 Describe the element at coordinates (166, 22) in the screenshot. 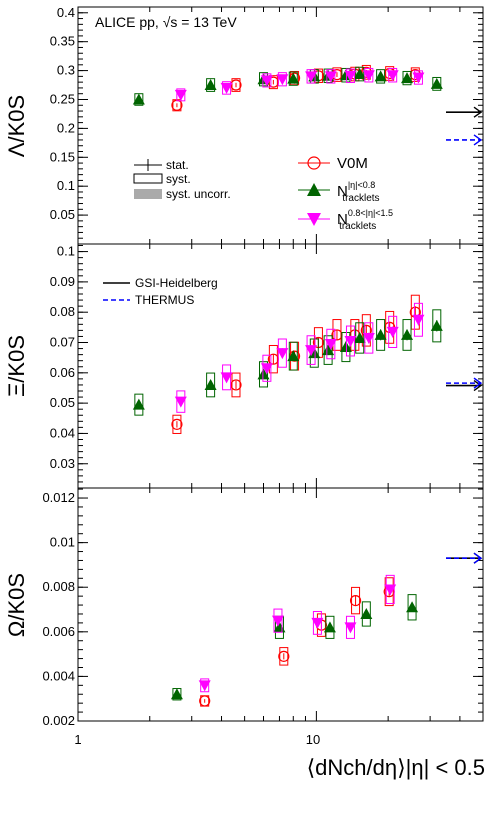

I see `system-label: ALICE pp, √s = 13 TeV` at that location.